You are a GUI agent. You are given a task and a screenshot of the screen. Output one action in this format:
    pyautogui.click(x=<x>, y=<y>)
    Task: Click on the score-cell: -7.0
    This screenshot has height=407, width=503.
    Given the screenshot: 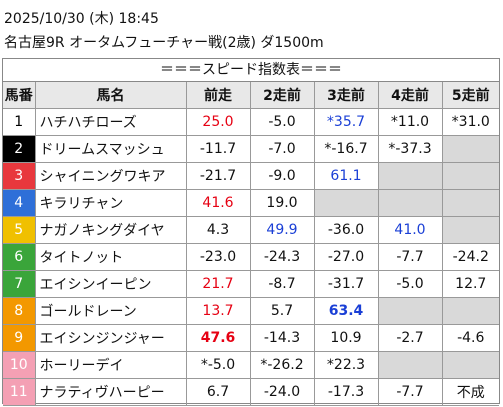 What is the action you would take?
    pyautogui.click(x=282, y=149)
    